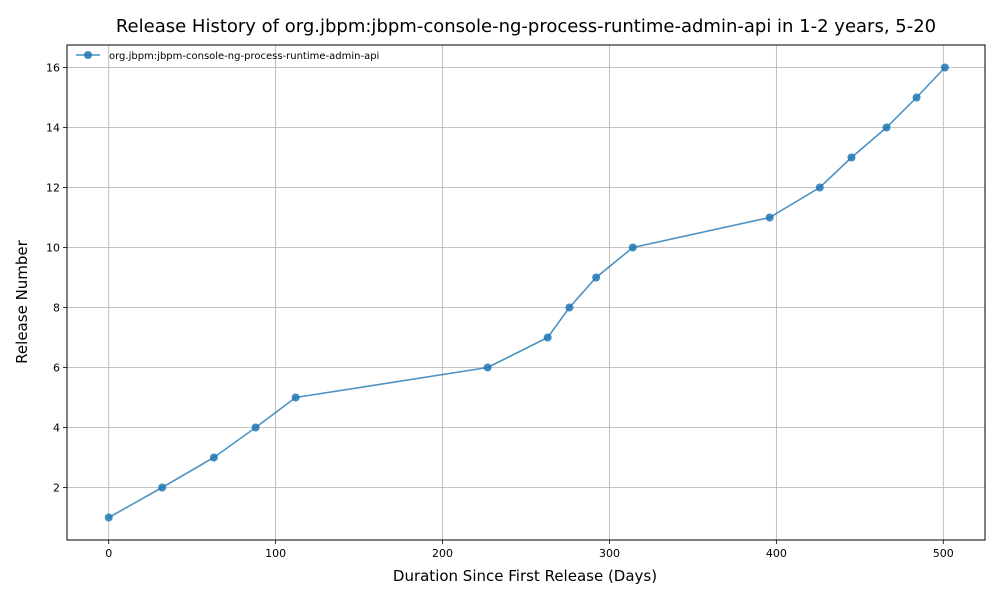 The width and height of the screenshot is (1000, 600). What do you see at coordinates (56, 308) in the screenshot?
I see `y-tick-label: 8` at bounding box center [56, 308].